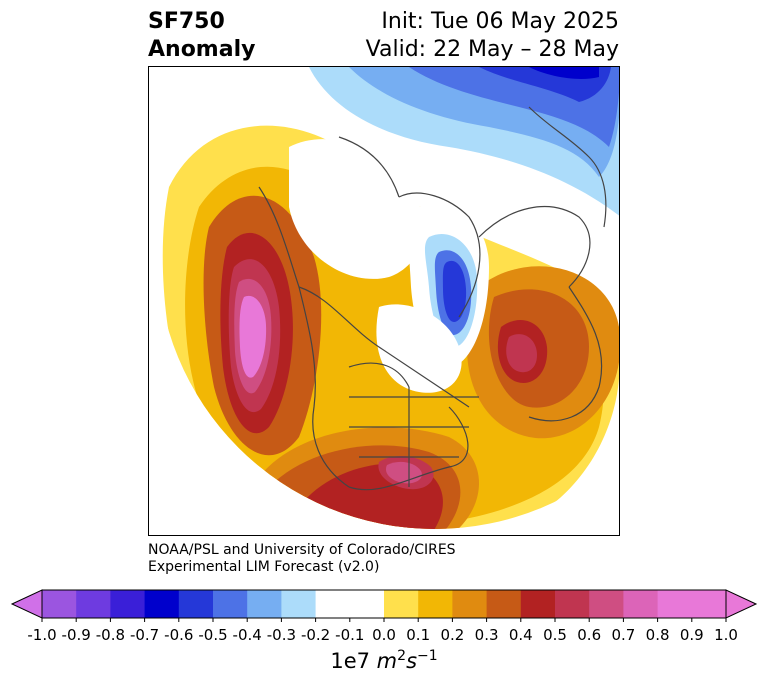  What do you see at coordinates (202, 49) in the screenshot?
I see `title-type: Anomaly` at bounding box center [202, 49].